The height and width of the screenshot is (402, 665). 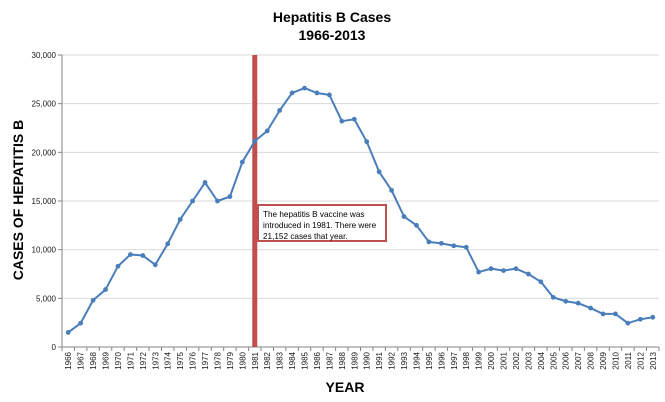 What do you see at coordinates (54, 347) in the screenshot?
I see `y-tick-label: 0` at bounding box center [54, 347].